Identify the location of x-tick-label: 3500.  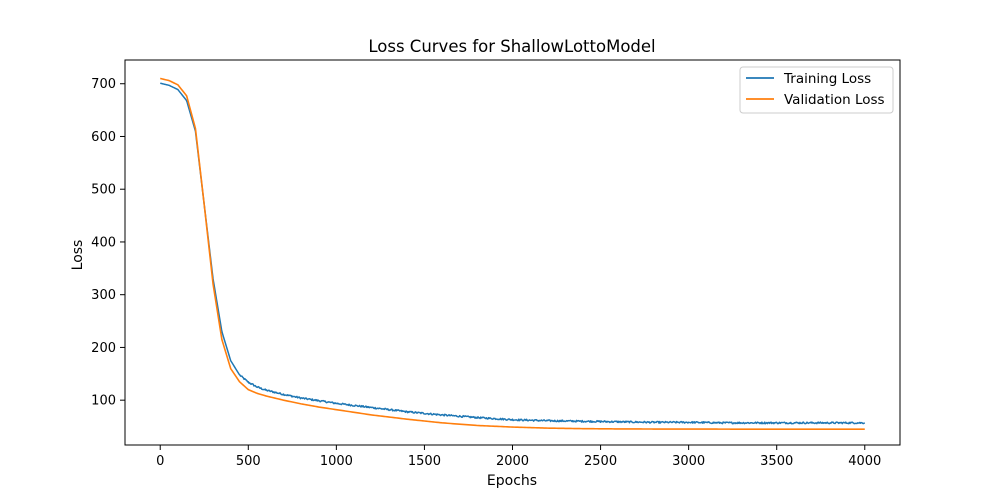
(776, 461).